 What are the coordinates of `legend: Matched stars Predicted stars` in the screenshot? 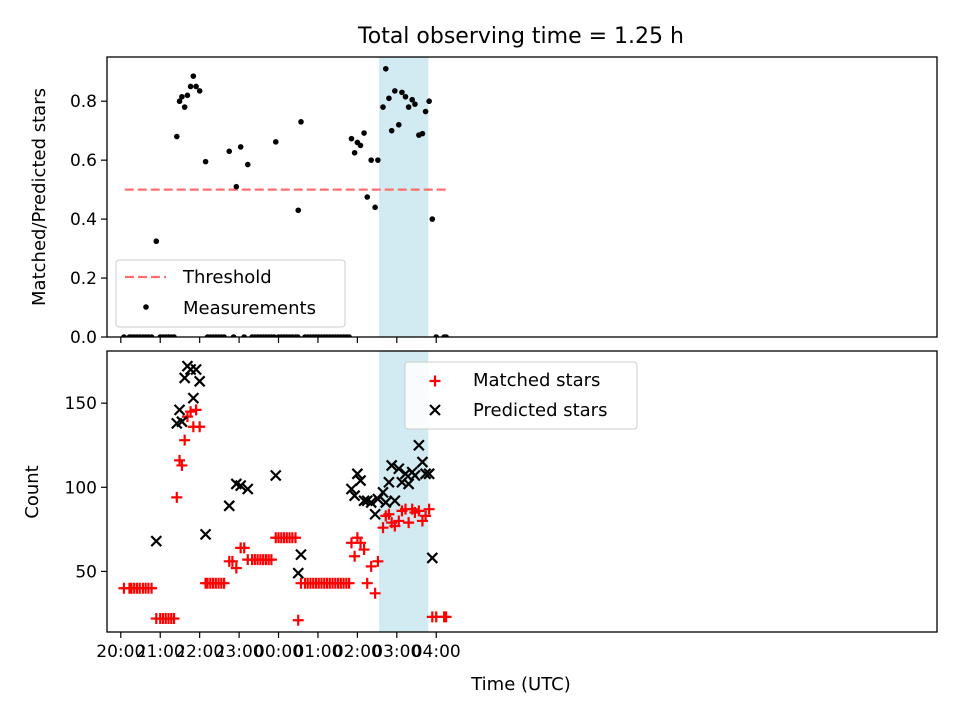 It's located at (521, 395).